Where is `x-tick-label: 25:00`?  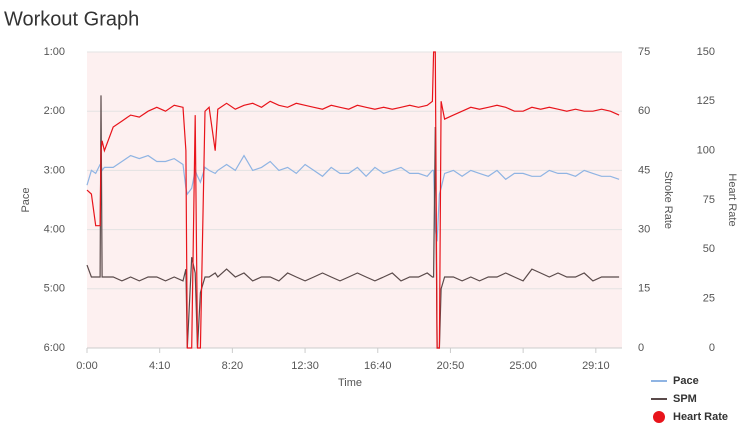 x-tick-label: 25:00 is located at coordinates (523, 366).